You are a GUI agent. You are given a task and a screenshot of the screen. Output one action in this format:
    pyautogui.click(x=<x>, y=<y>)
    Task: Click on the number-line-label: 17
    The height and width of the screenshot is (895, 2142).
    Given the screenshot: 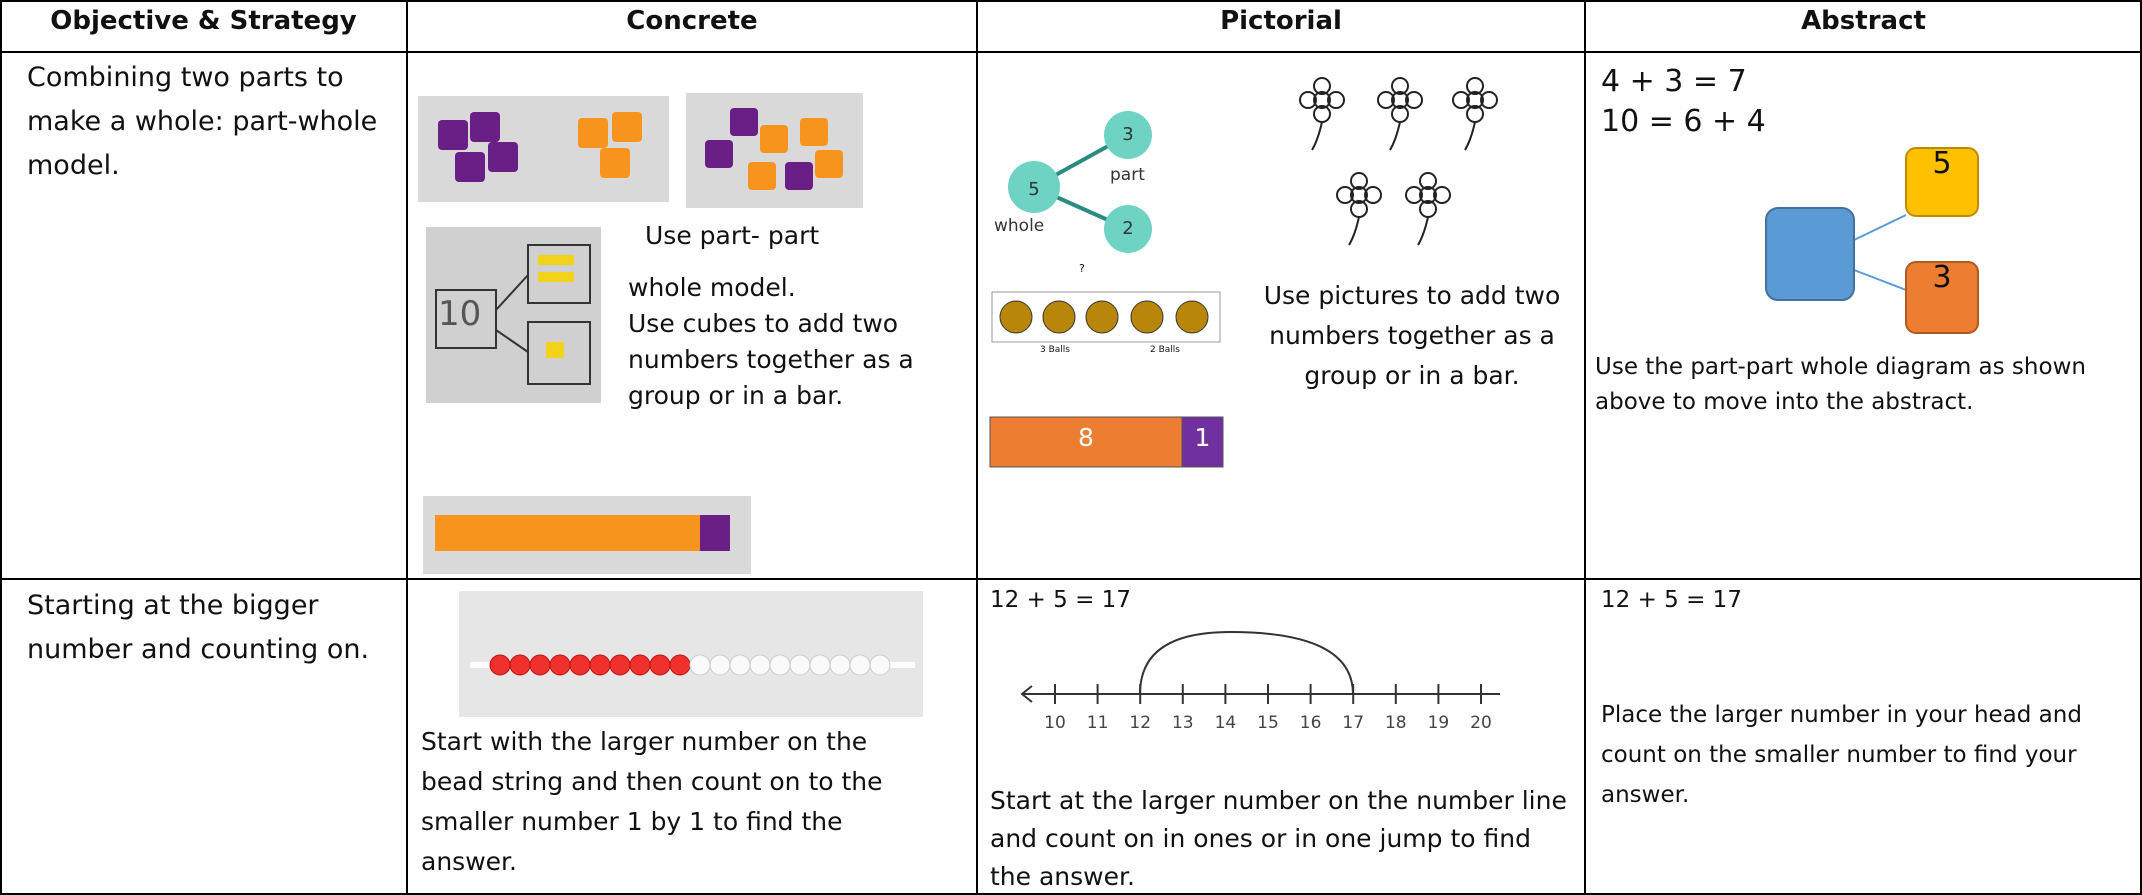 What is the action you would take?
    pyautogui.click(x=1353, y=723)
    